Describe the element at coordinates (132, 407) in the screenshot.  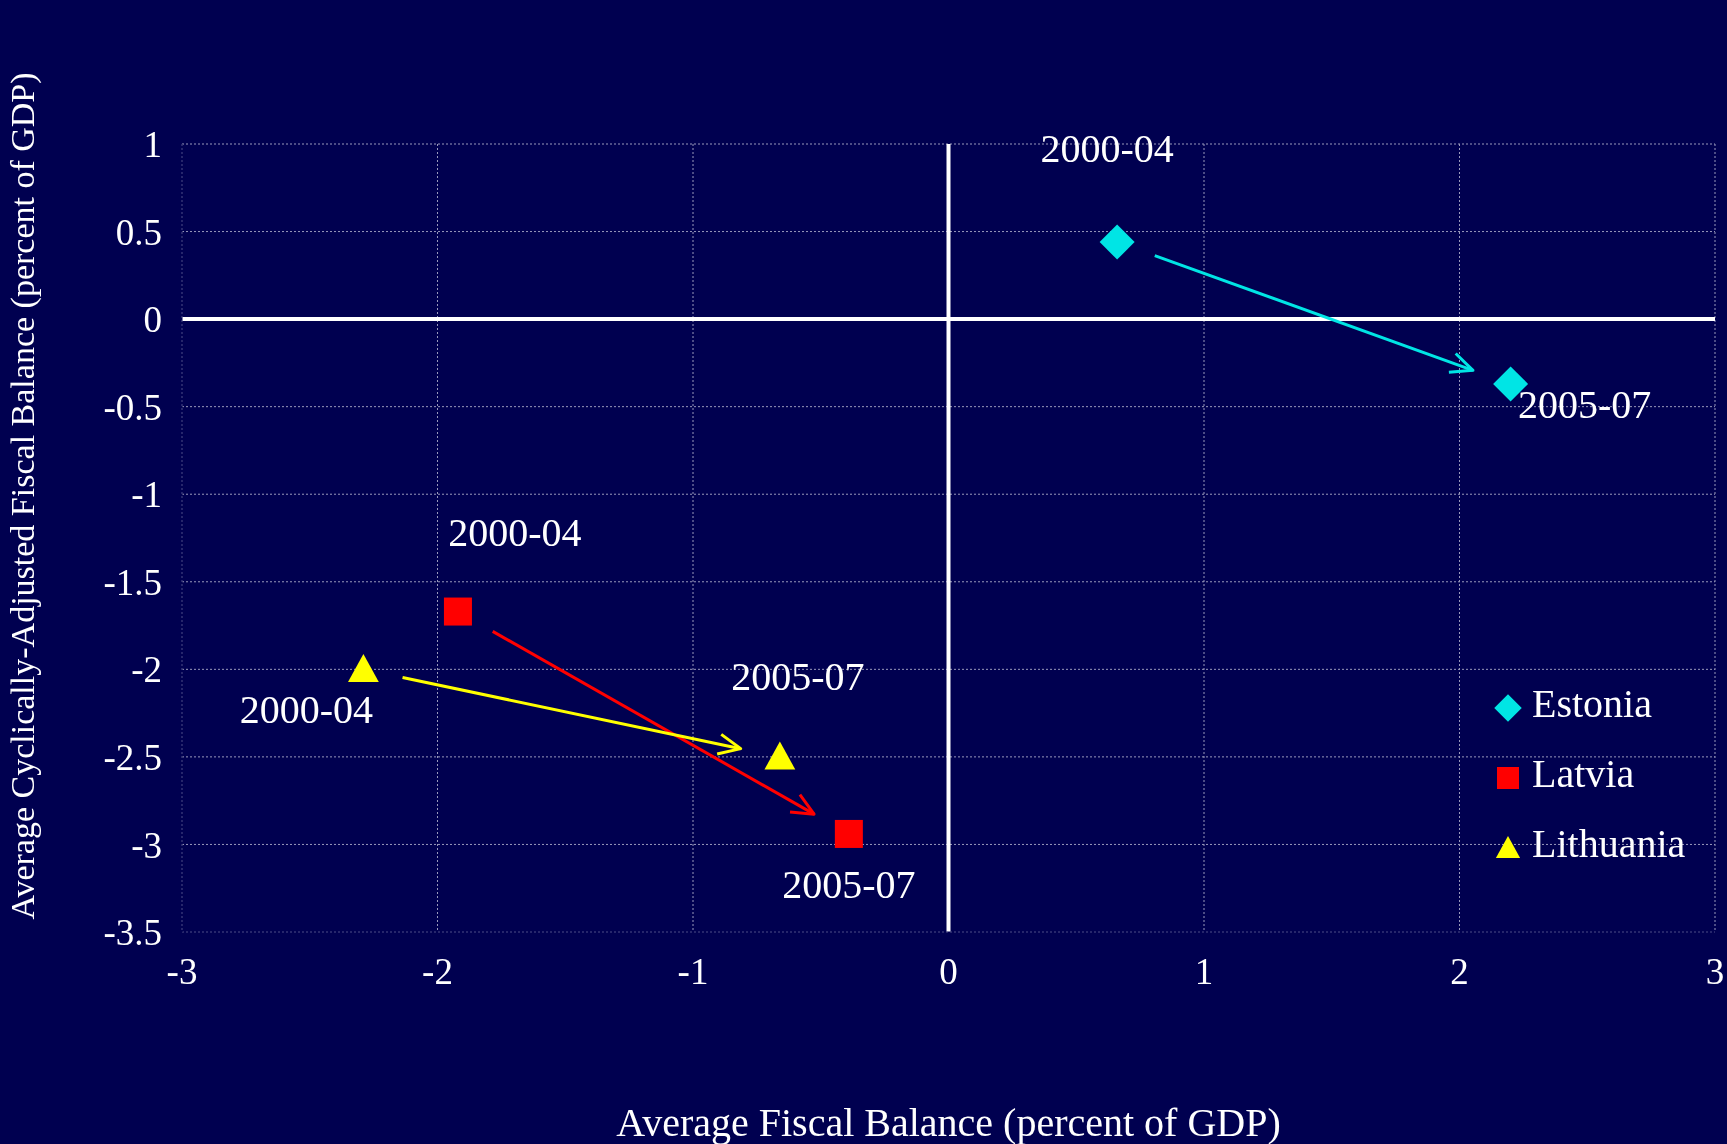
I see `y-tick-label: -0.5` at that location.